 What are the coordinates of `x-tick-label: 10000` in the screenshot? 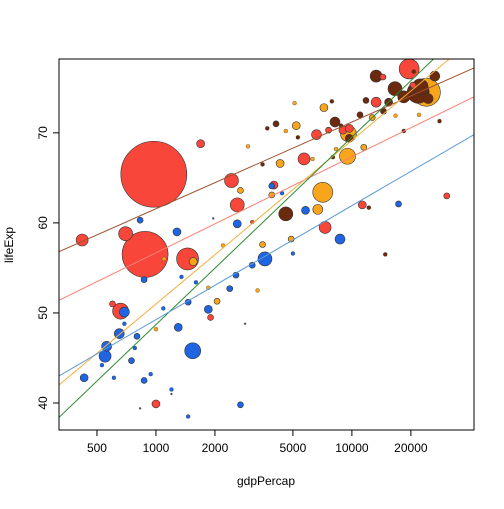 It's located at (352, 448).